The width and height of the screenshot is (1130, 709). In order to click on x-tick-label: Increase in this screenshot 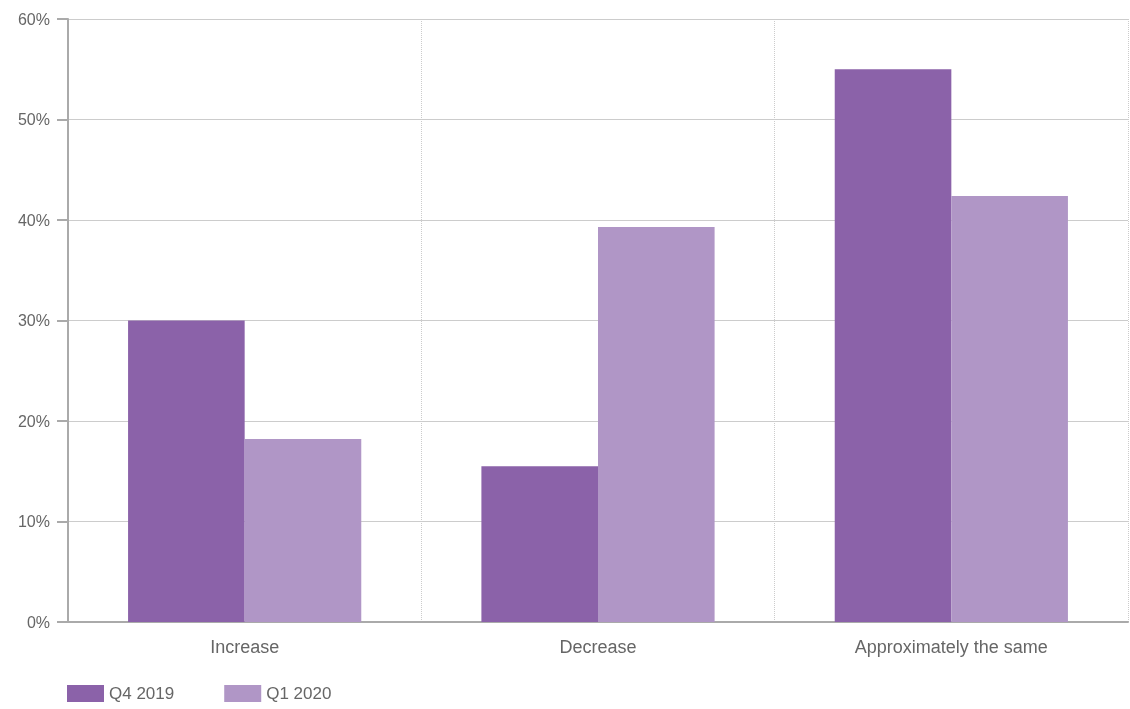, I will do `click(245, 647)`.